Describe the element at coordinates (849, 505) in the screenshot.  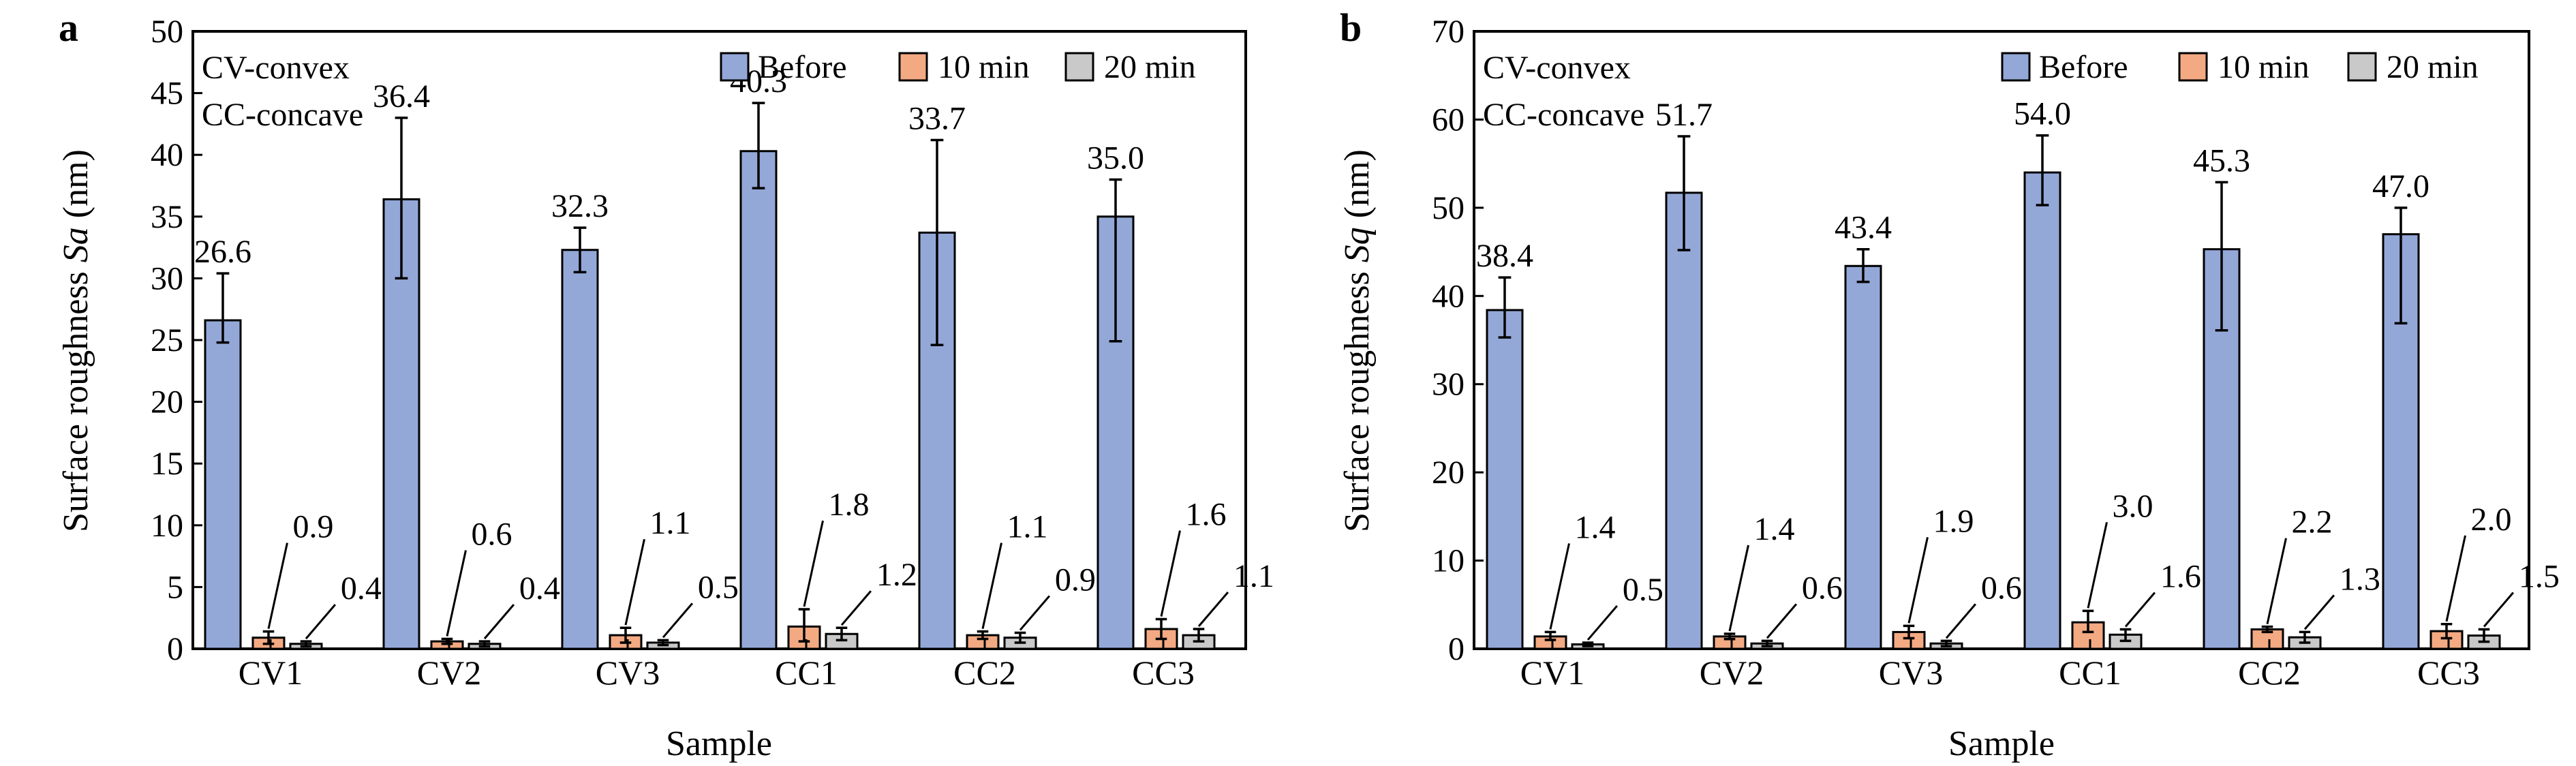
I see `data-label: 1.8` at that location.